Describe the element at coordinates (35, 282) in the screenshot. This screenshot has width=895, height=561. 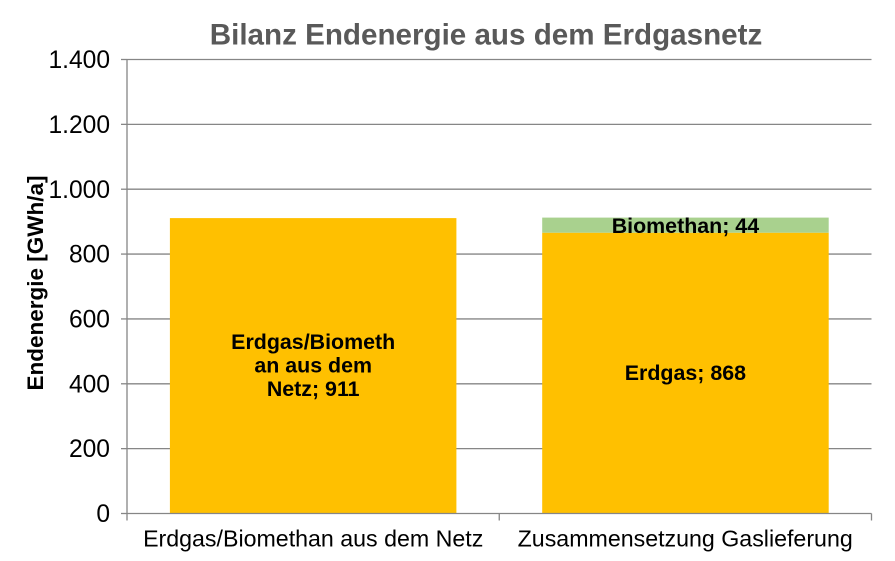
I see `svg-text: Endenergie [GWh/a]` at that location.